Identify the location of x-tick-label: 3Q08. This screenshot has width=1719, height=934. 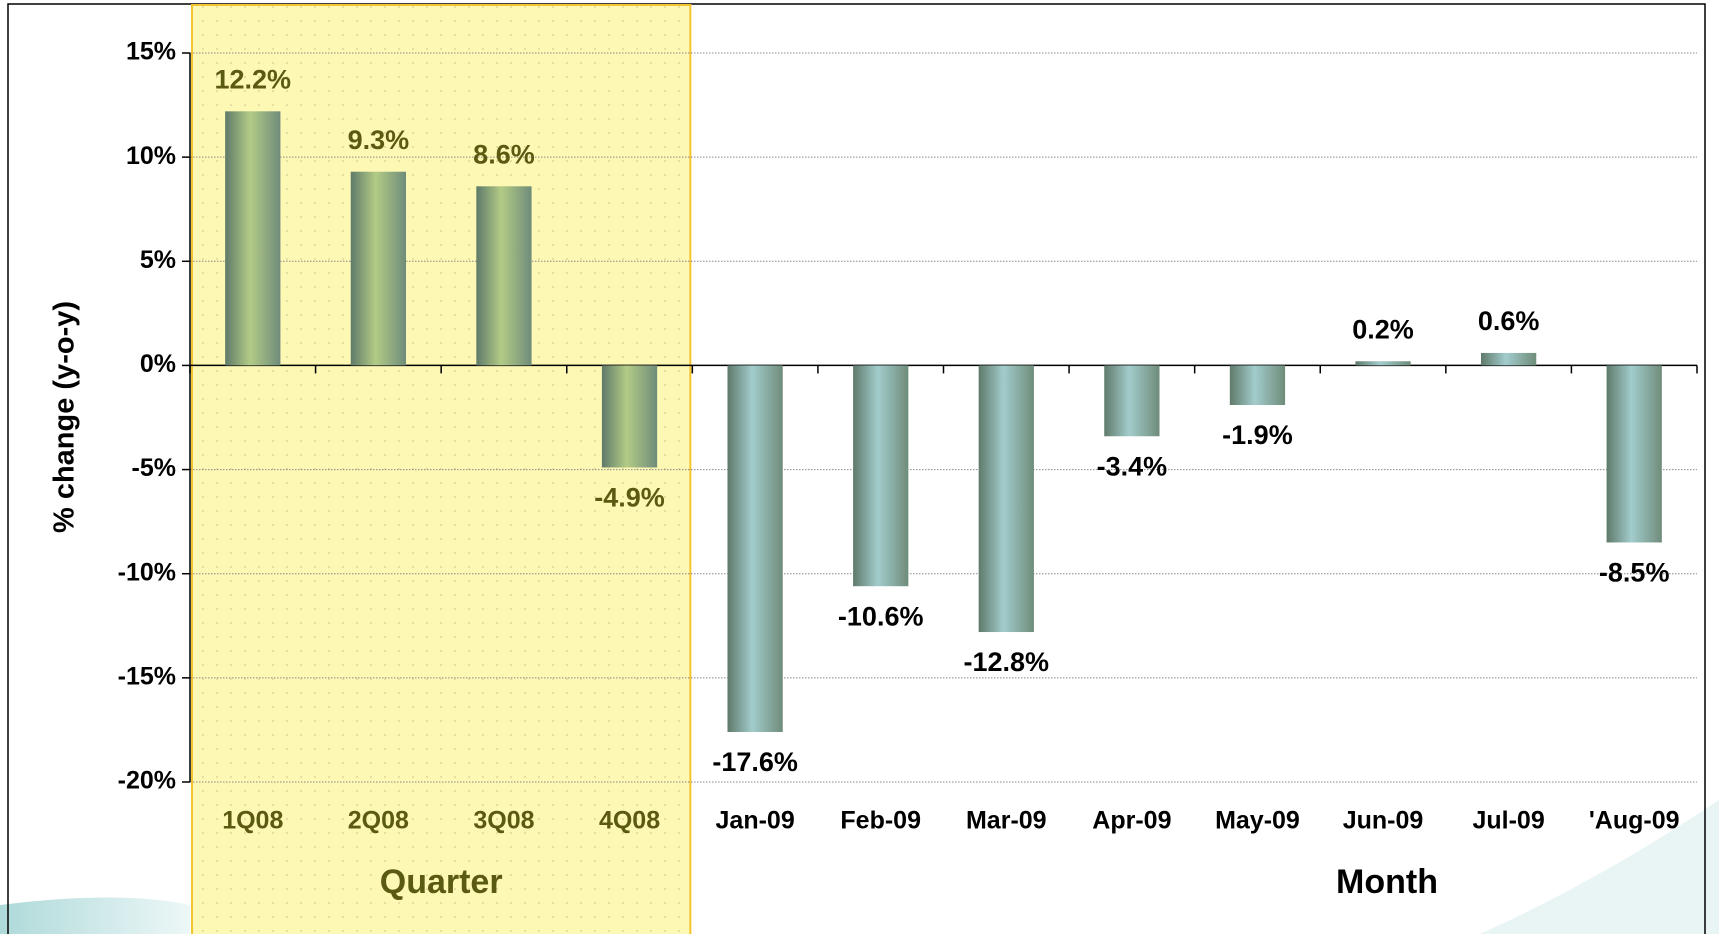
(503, 821).